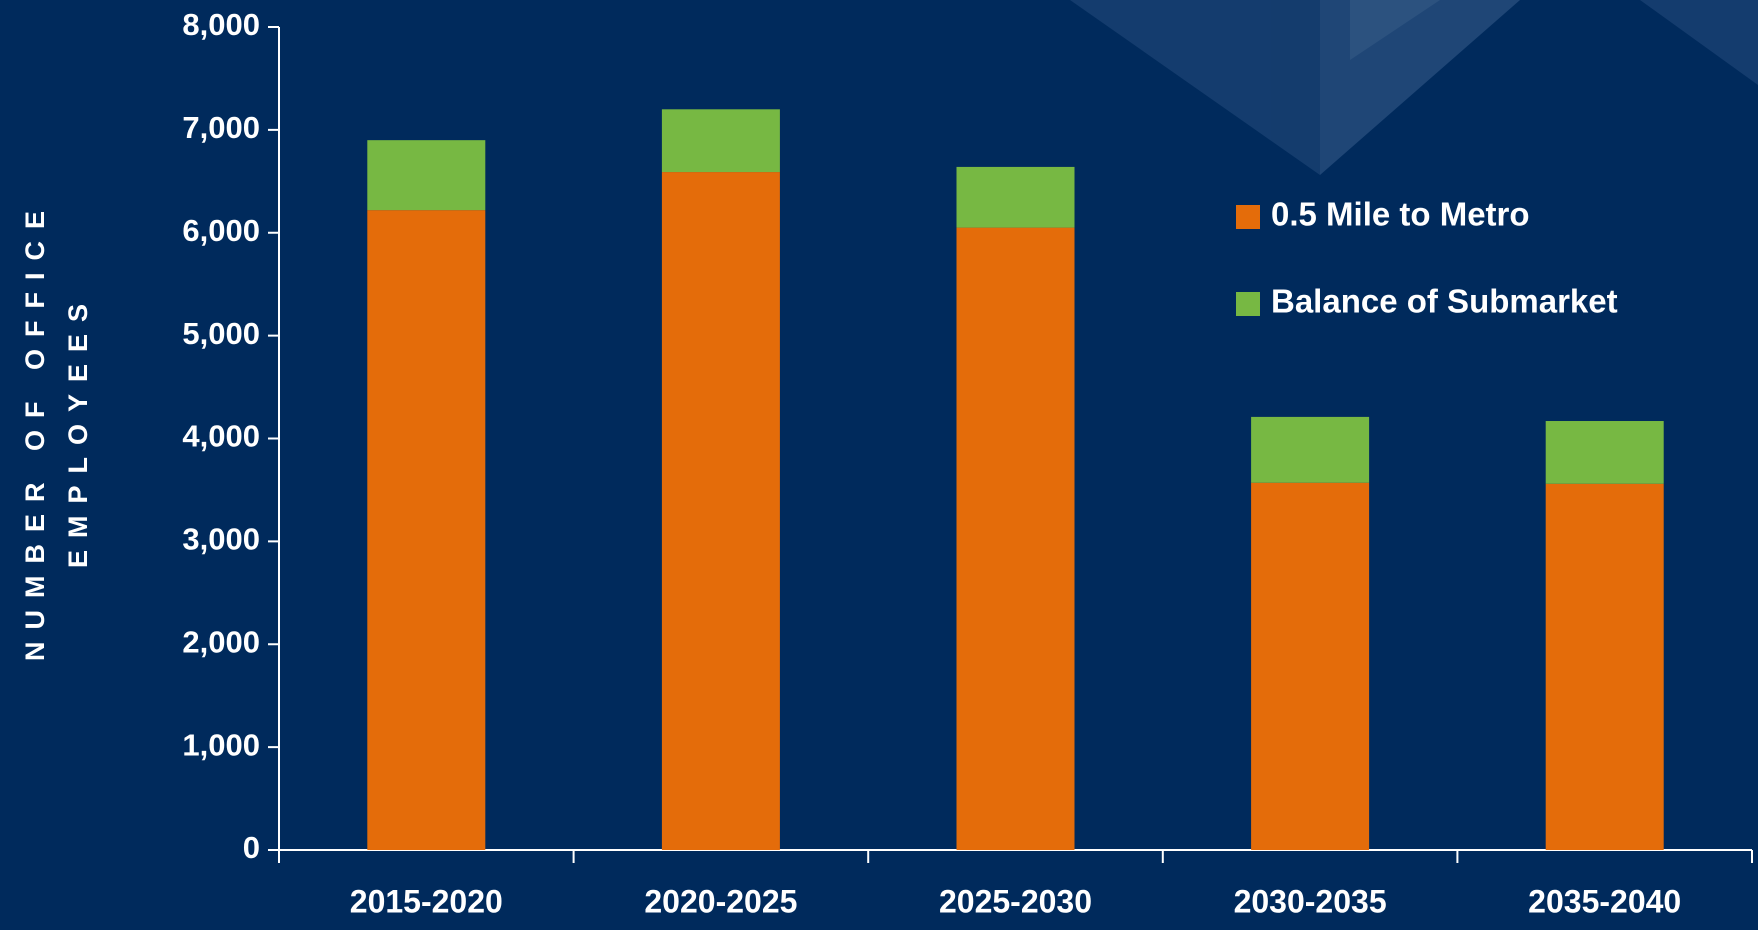 The image size is (1758, 930). Describe the element at coordinates (221, 230) in the screenshot. I see `y-tick-label: 6,000` at that location.